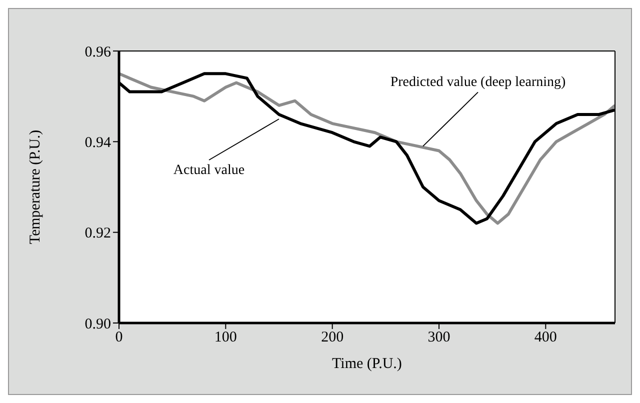 This screenshot has height=403, width=640. Describe the element at coordinates (332, 338) in the screenshot. I see `x-tick-label: 200` at that location.